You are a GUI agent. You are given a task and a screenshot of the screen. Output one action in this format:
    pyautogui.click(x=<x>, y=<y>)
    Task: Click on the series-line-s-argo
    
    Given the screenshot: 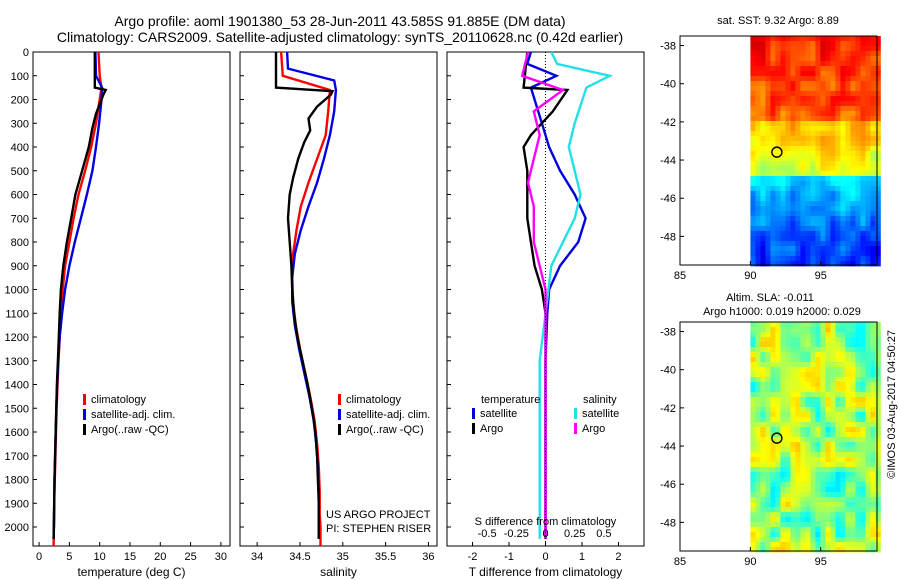 What is the action you would take?
    pyautogui.click(x=543, y=295)
    